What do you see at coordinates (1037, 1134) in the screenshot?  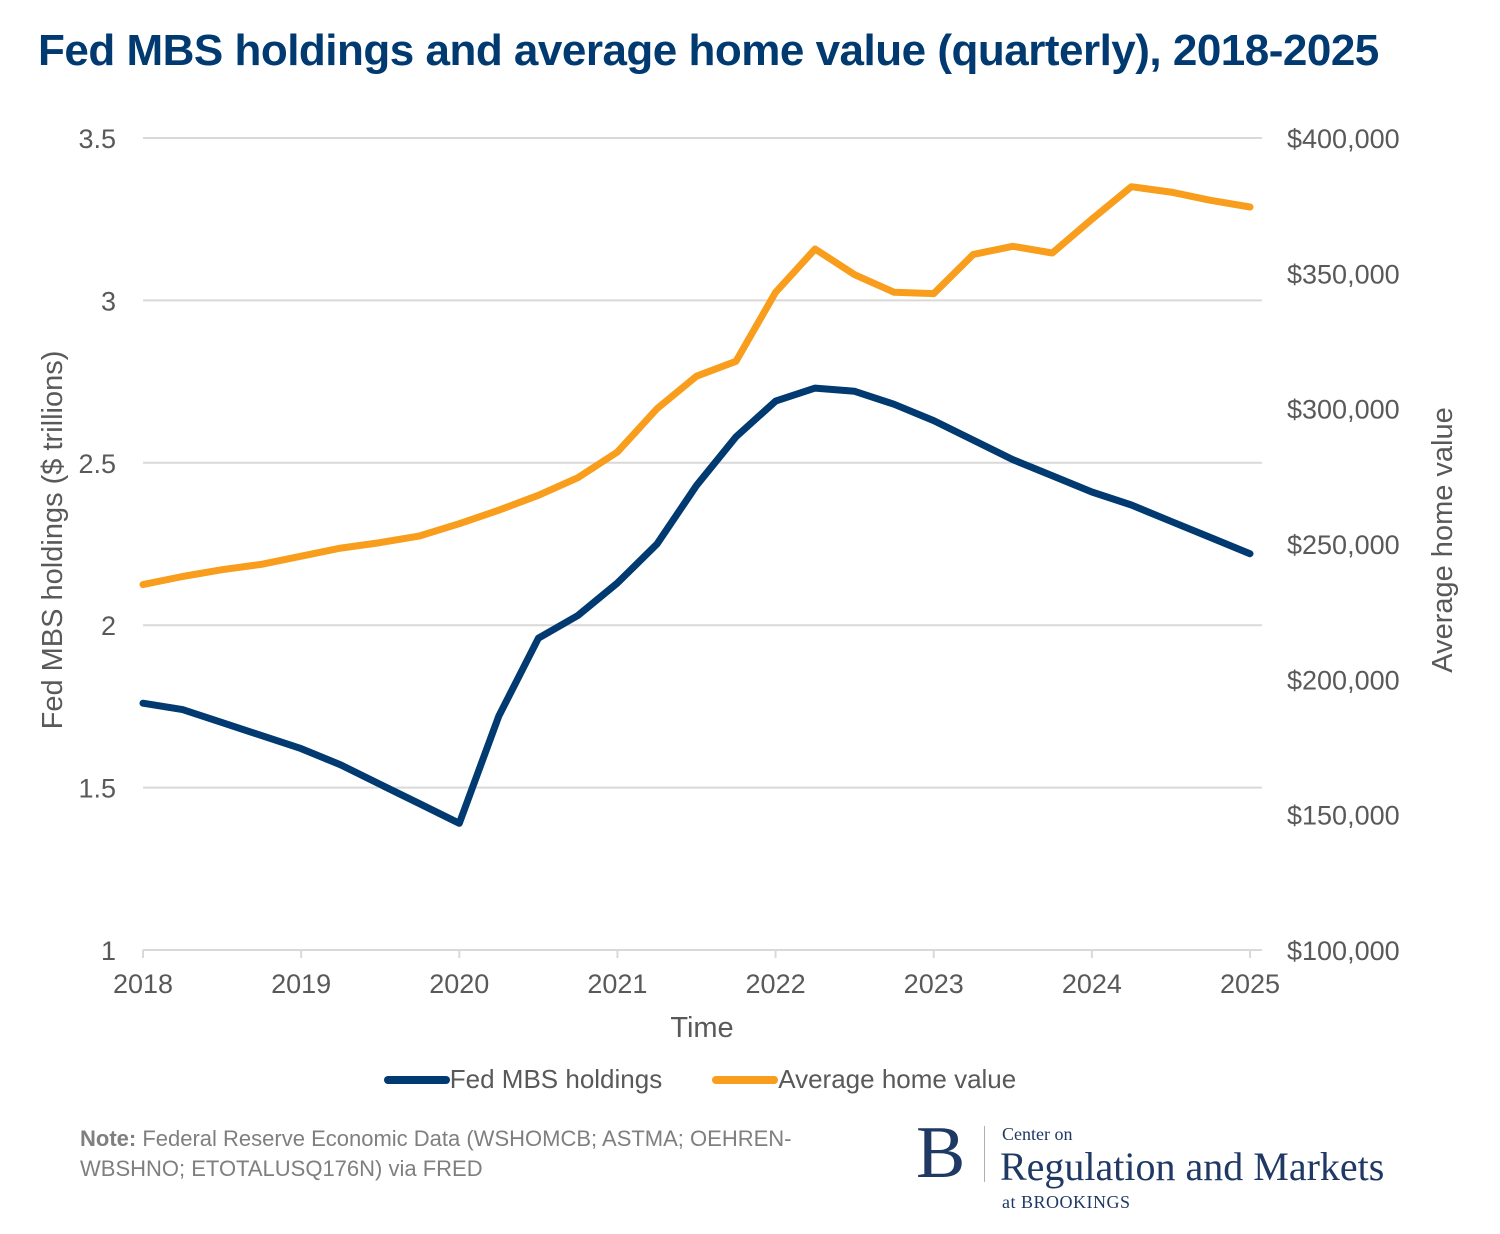 I see `logo-line-1: Center on` at bounding box center [1037, 1134].